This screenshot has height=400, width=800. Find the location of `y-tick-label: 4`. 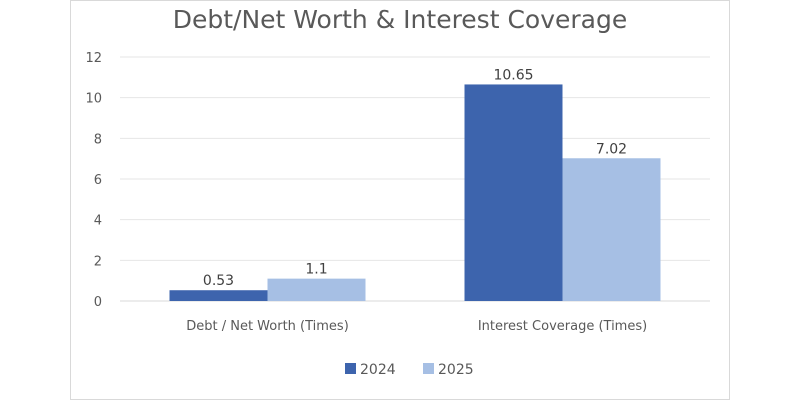

y-tick-label: 4 is located at coordinates (98, 221).